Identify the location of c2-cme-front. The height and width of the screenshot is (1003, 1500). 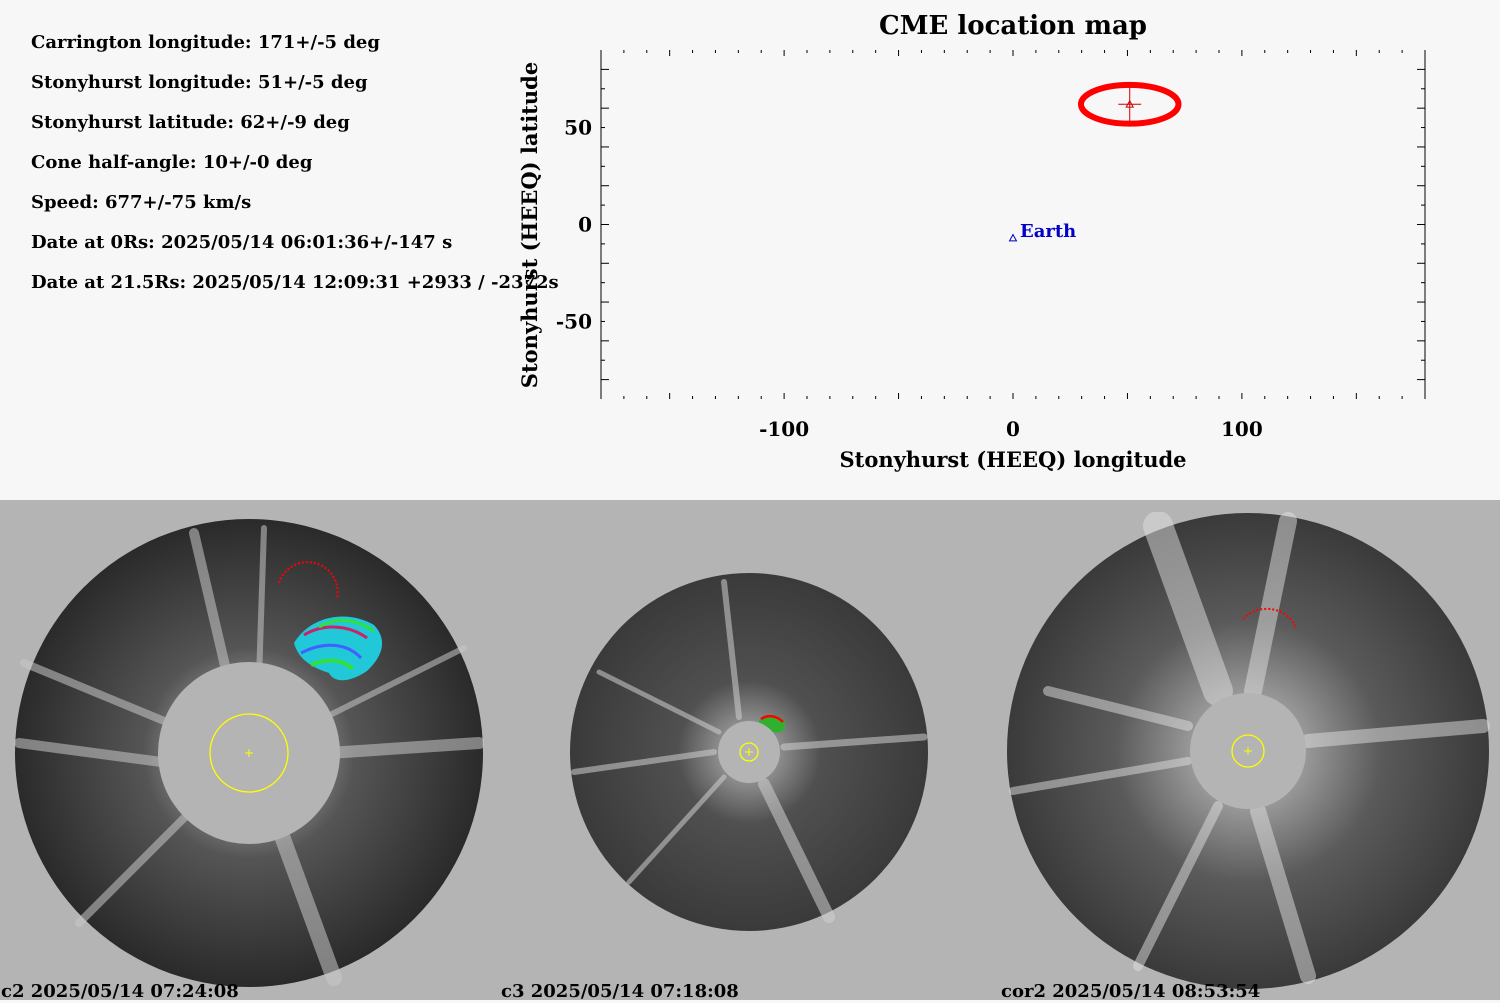
(308, 580).